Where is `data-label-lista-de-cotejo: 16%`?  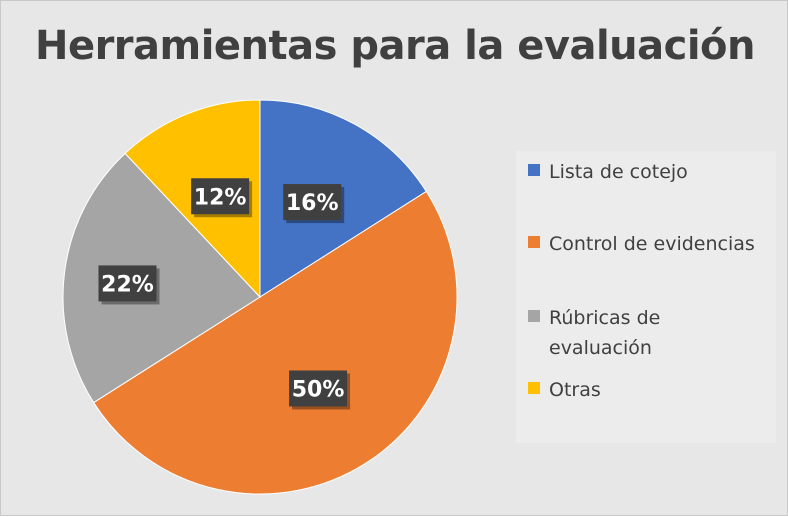 data-label-lista-de-cotejo: 16% is located at coordinates (314, 204).